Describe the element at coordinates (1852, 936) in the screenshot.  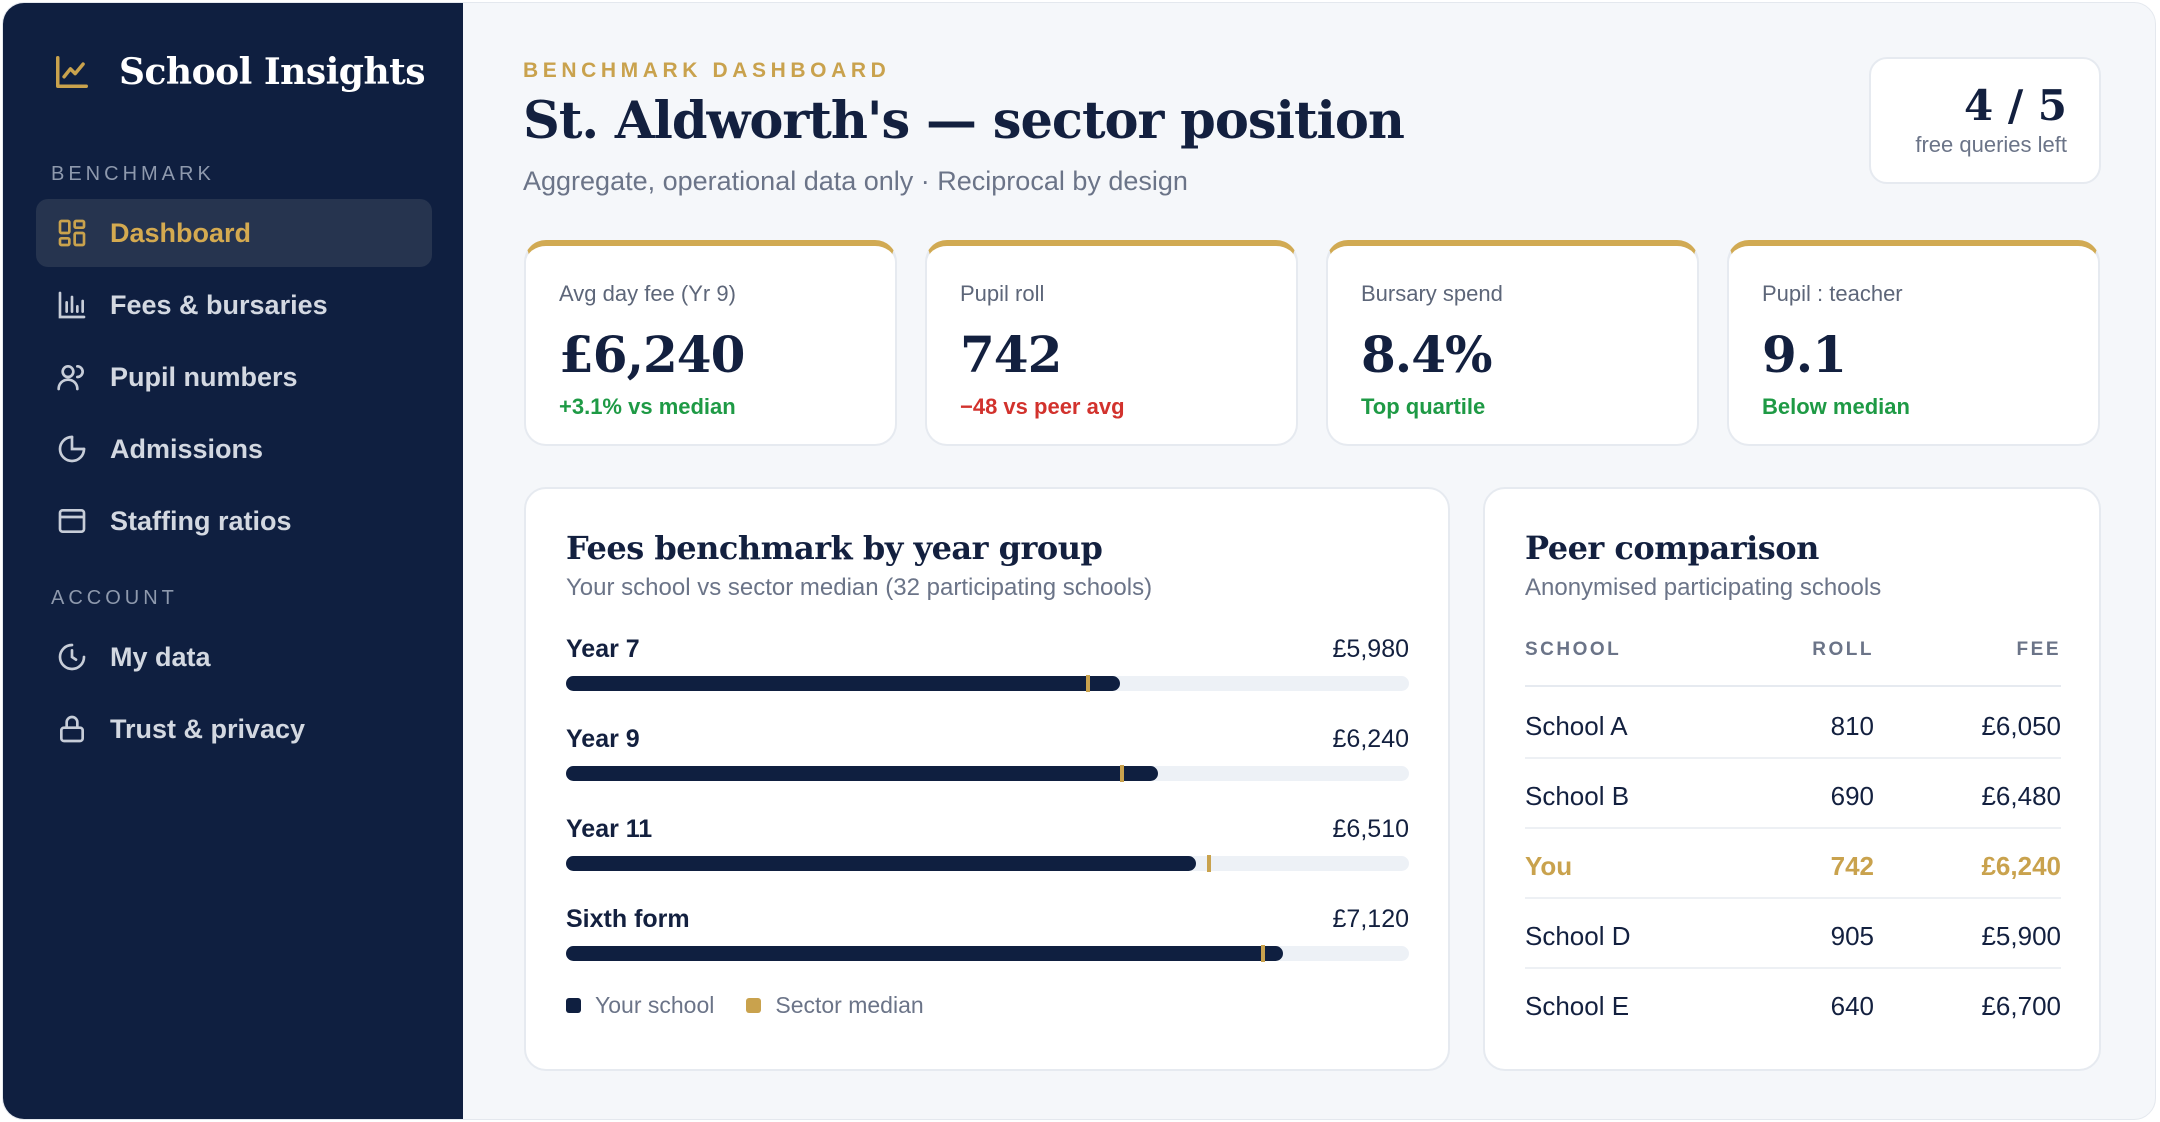
I see `cell-roll: 905` at that location.